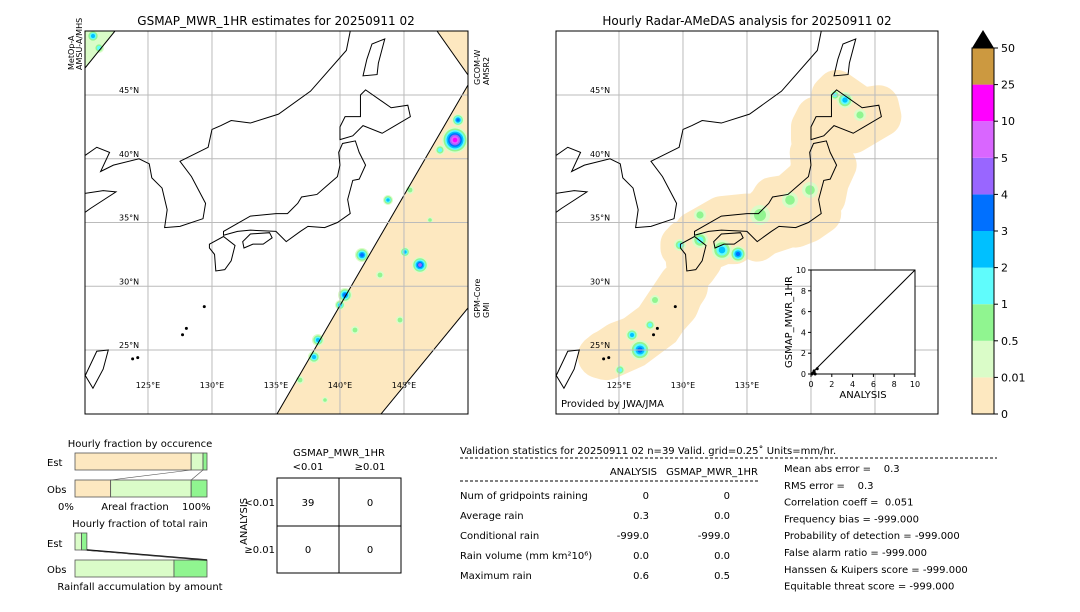  I want to click on sensor-label: AMSR2, so click(486, 71).